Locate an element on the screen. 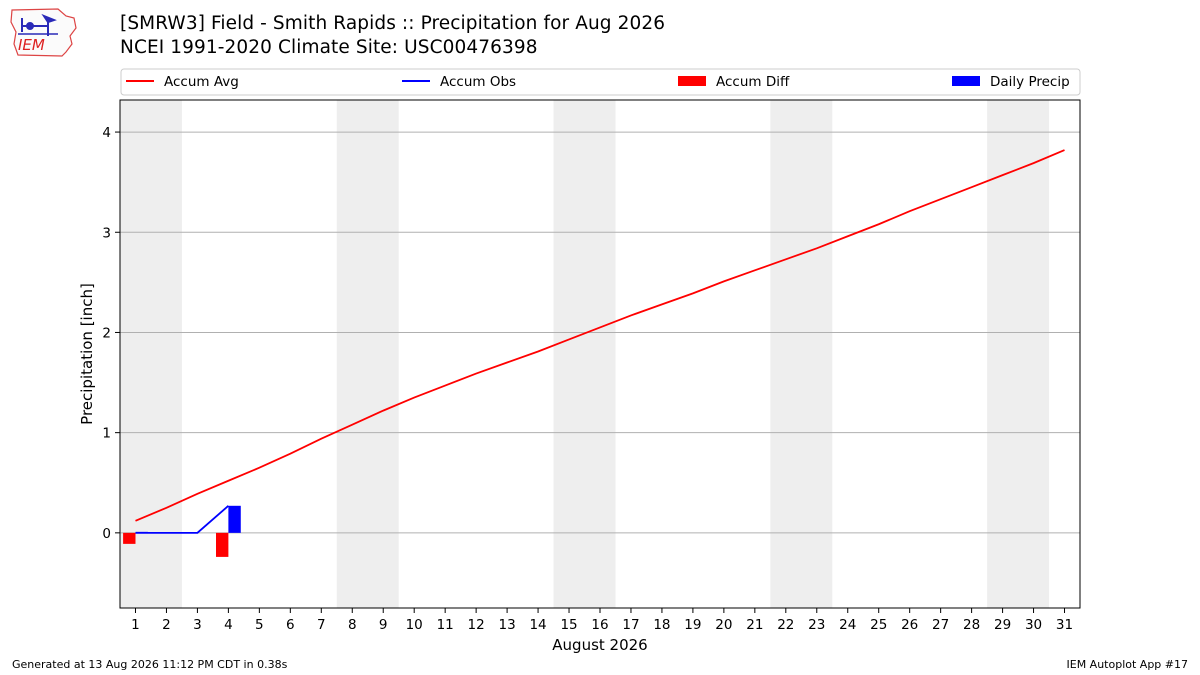 Image resolution: width=1200 pixels, height=675 pixels. y-axis: 0 1 2 3 4 is located at coordinates (111, 333).